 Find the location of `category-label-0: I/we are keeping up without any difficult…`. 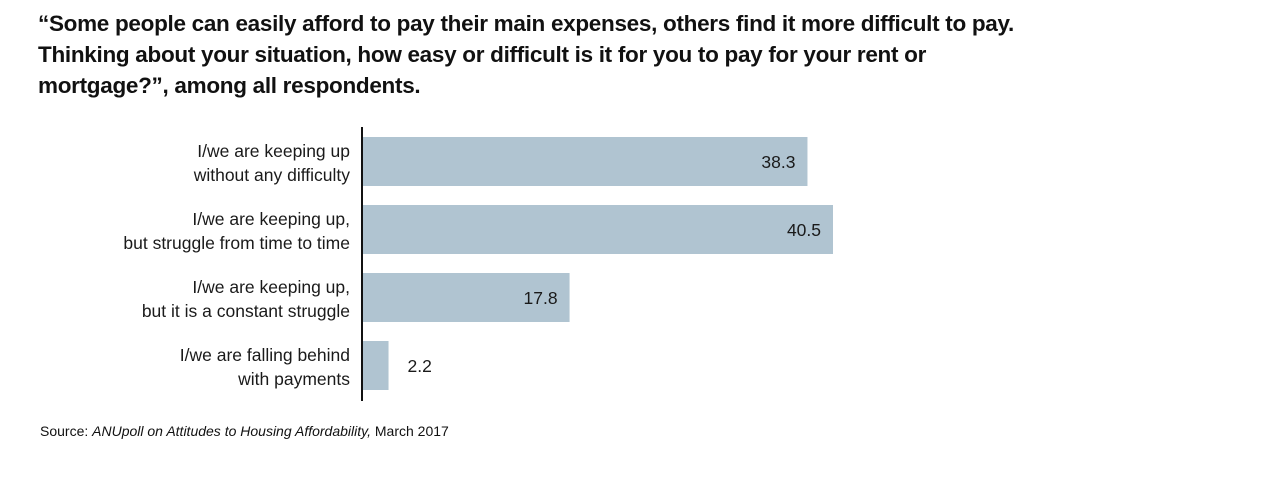

category-label-0: I/we are keeping up without any difficult… is located at coordinates (272, 163).